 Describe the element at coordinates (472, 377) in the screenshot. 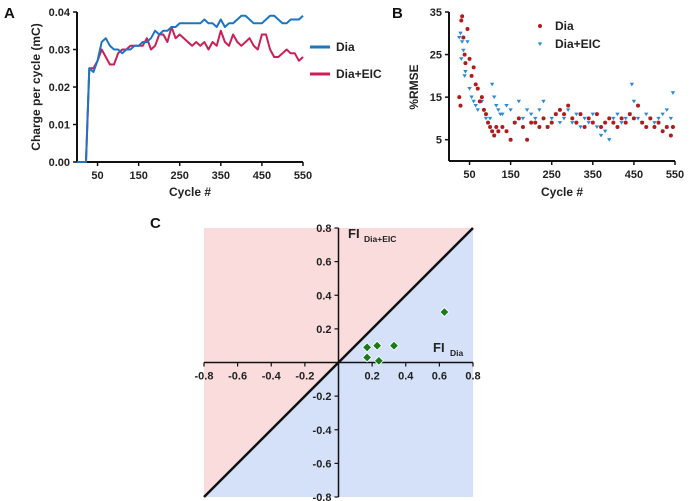

I see `c-x-tick-label: 0.8` at that location.